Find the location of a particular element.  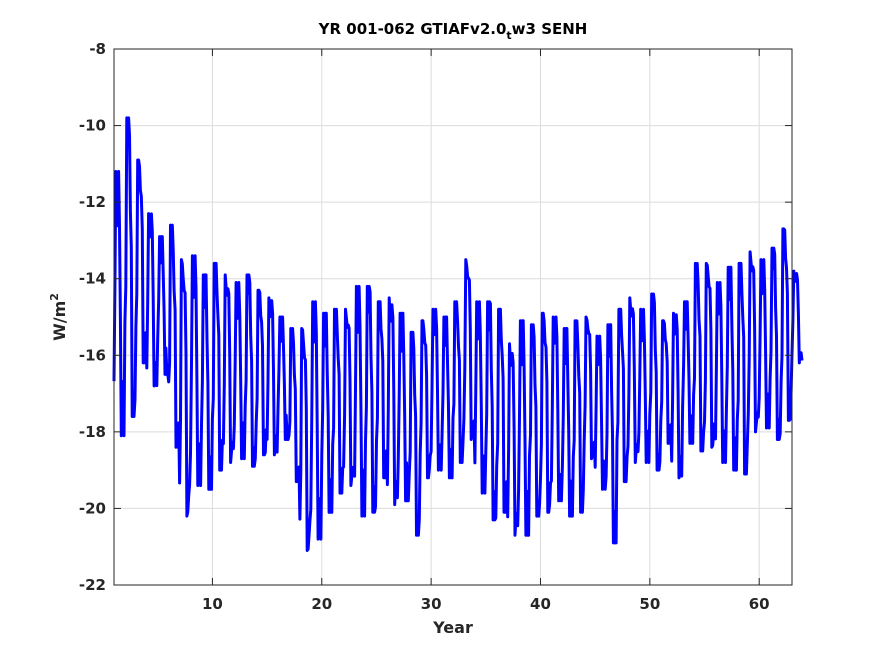

x-tick-label: 40 is located at coordinates (540, 604).